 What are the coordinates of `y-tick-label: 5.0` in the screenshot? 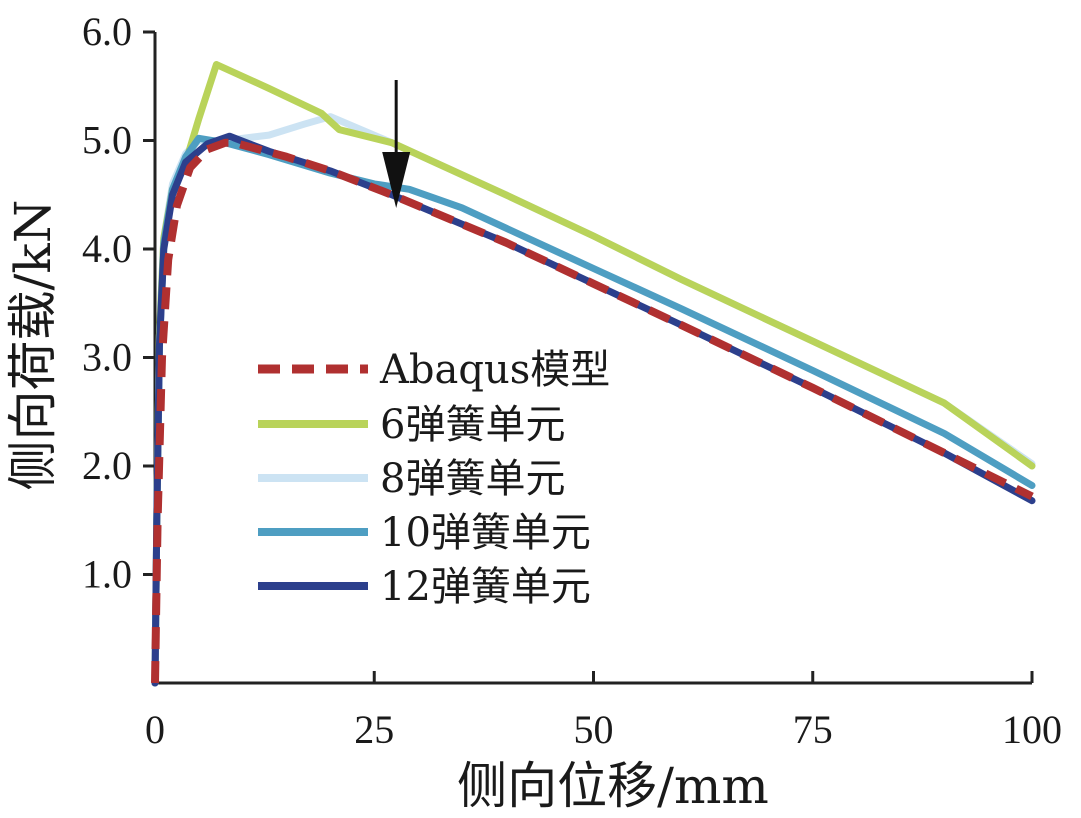 It's located at (107, 140).